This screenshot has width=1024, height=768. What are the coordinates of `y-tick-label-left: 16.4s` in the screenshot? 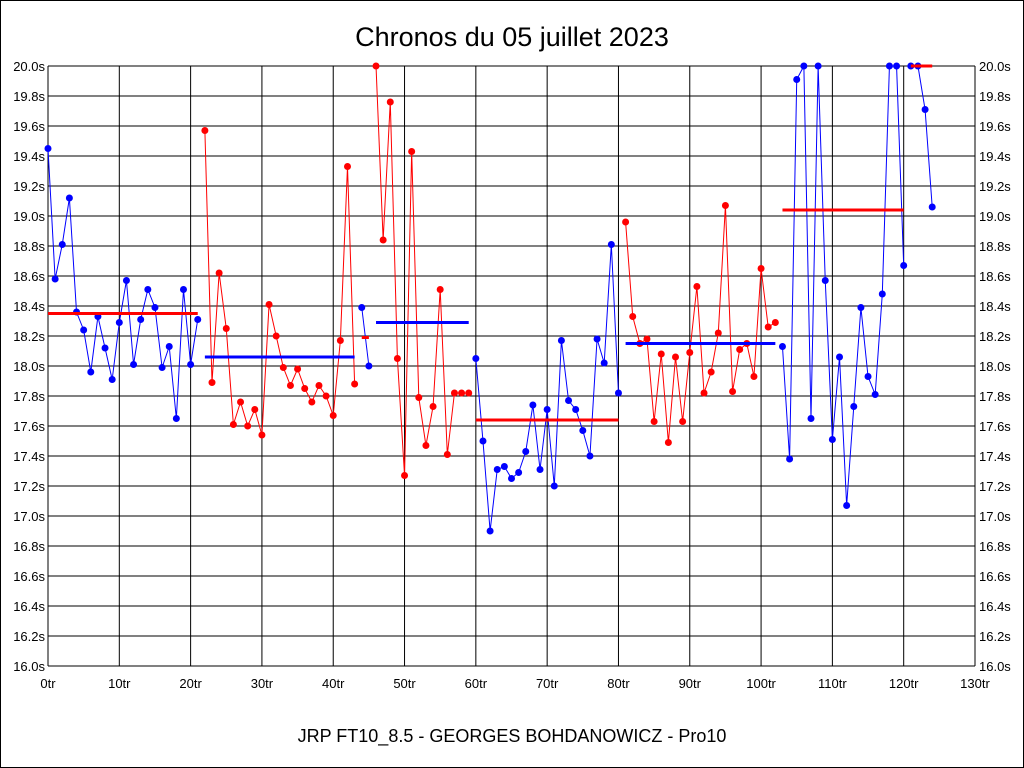 It's located at (29, 606).